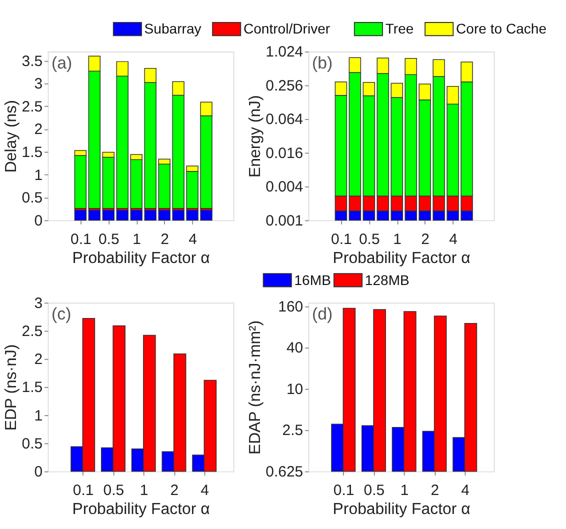 This screenshot has height=529, width=566. I want to click on y-tick-label: 0.001, so click(285, 221).